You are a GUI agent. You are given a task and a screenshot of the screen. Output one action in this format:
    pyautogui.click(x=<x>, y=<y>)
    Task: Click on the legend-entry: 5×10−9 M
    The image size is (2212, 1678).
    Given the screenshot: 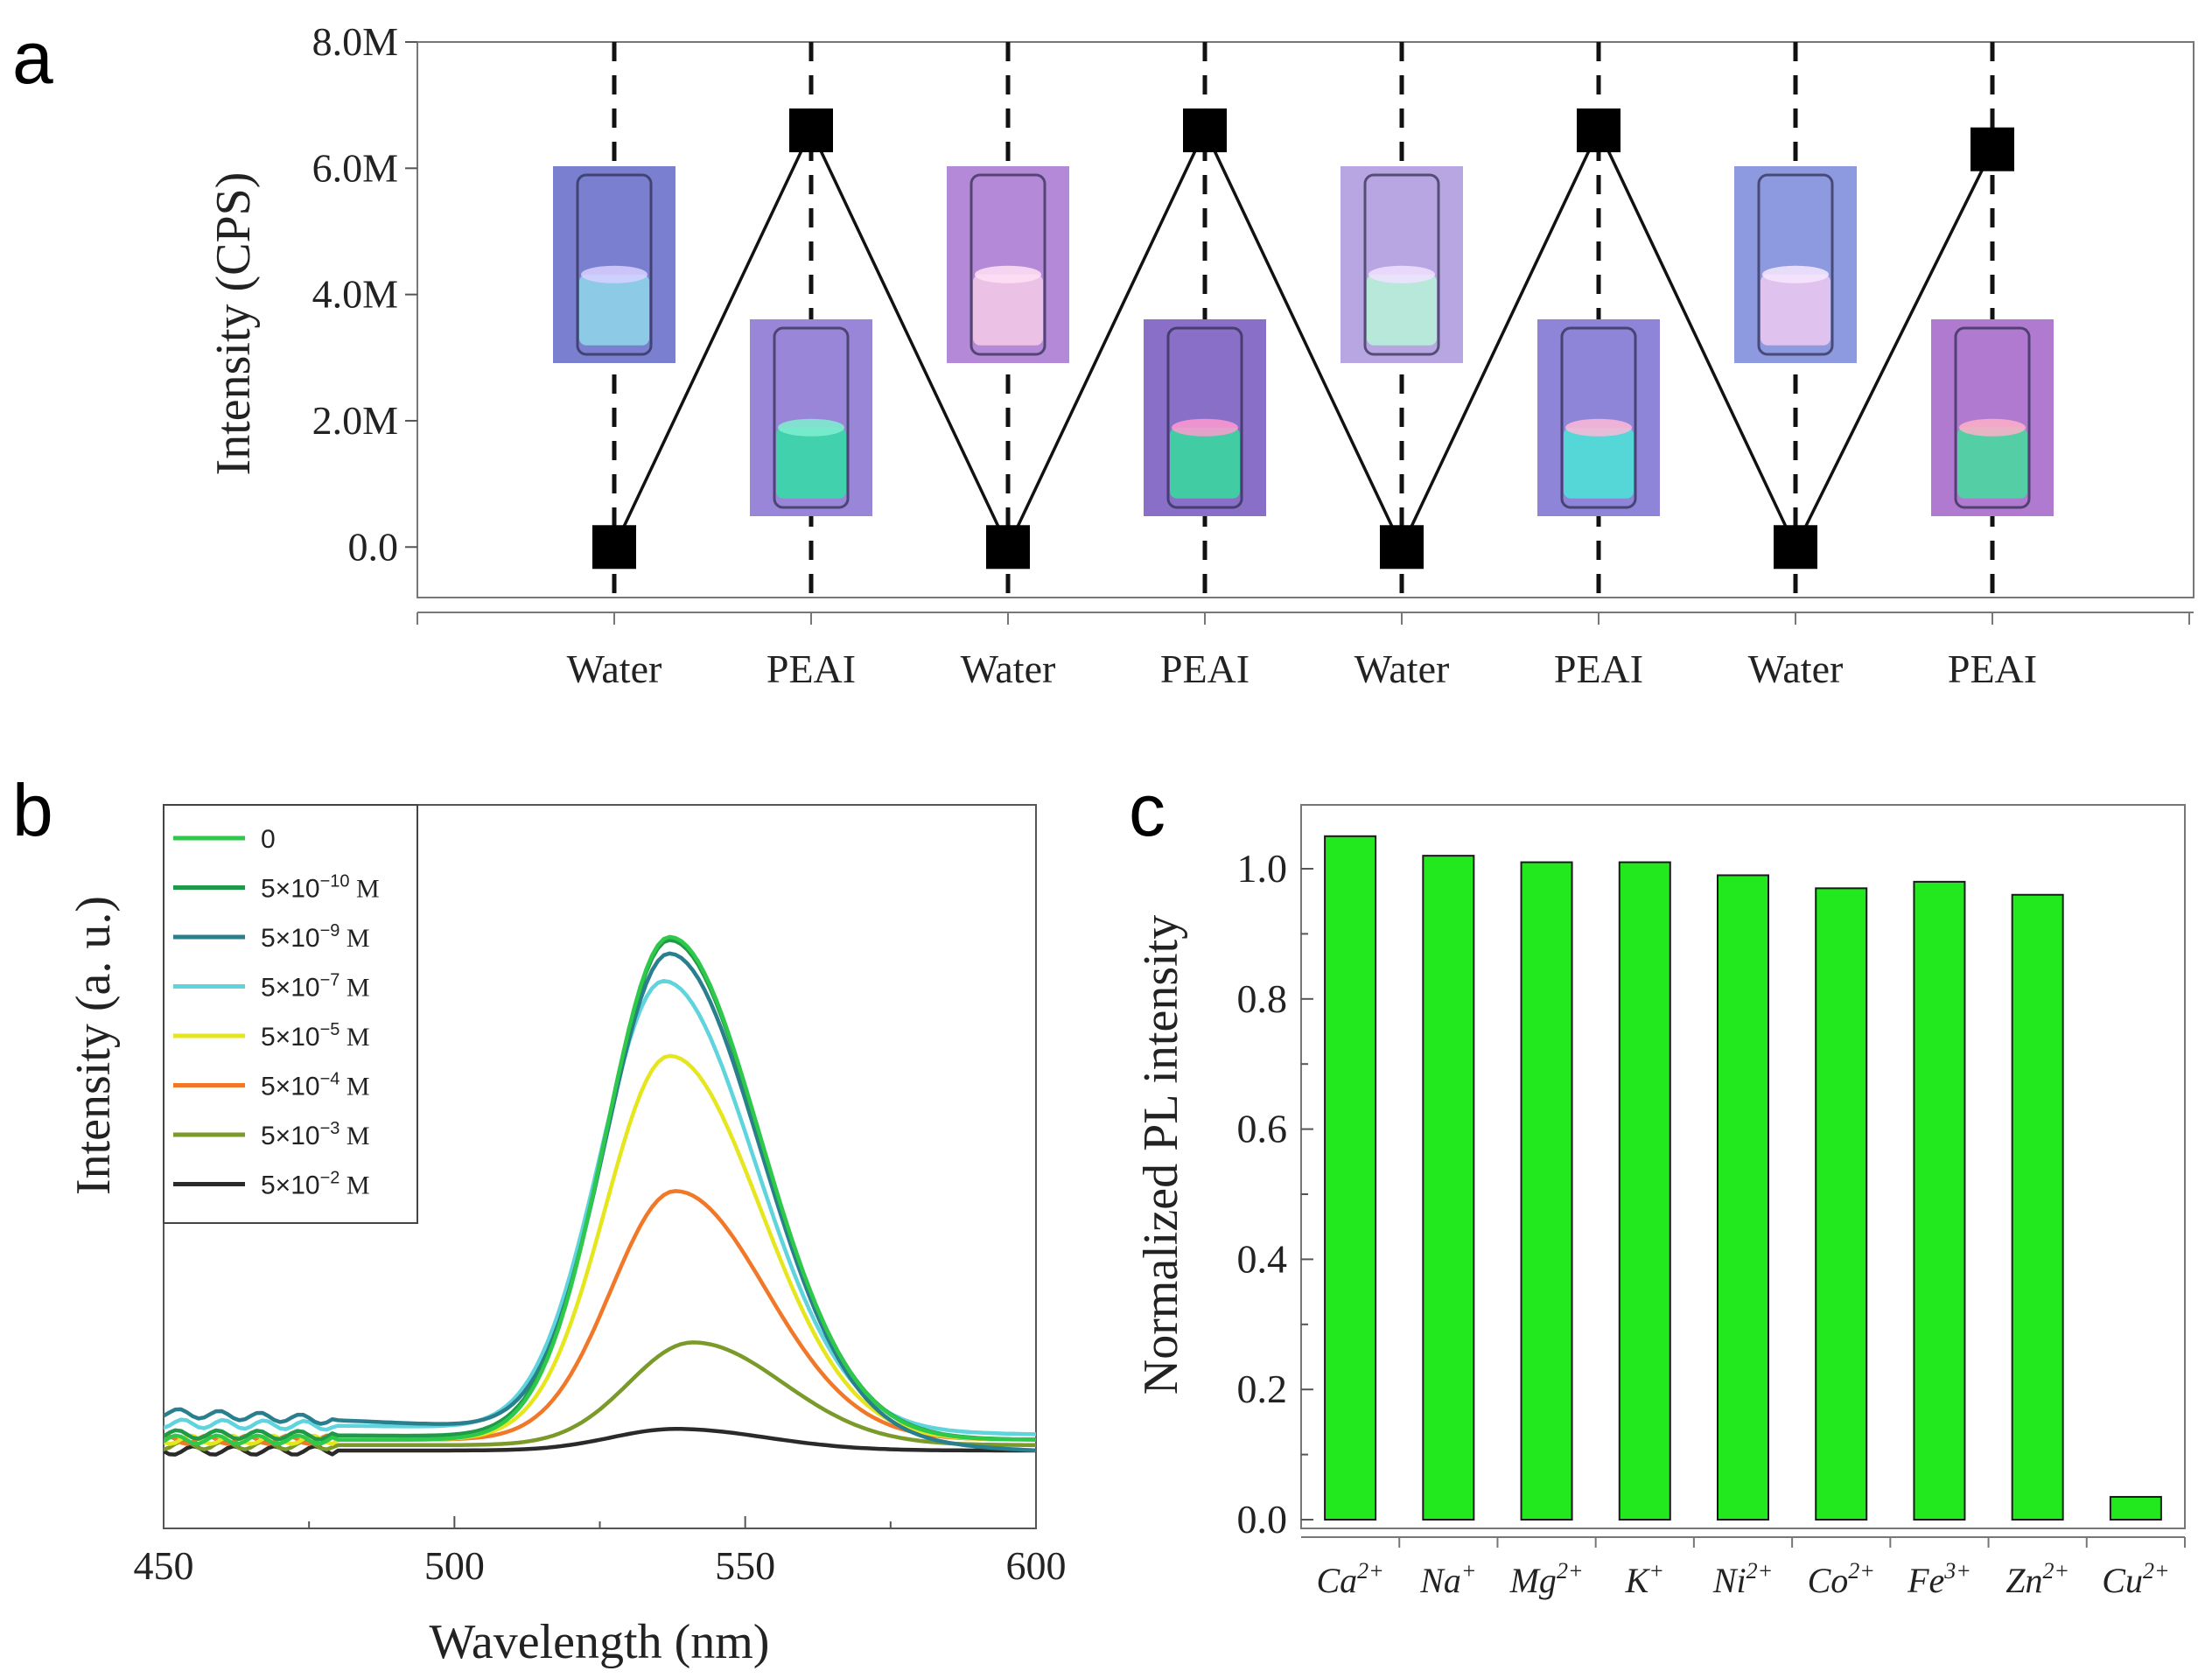 What is the action you would take?
    pyautogui.click(x=315, y=937)
    